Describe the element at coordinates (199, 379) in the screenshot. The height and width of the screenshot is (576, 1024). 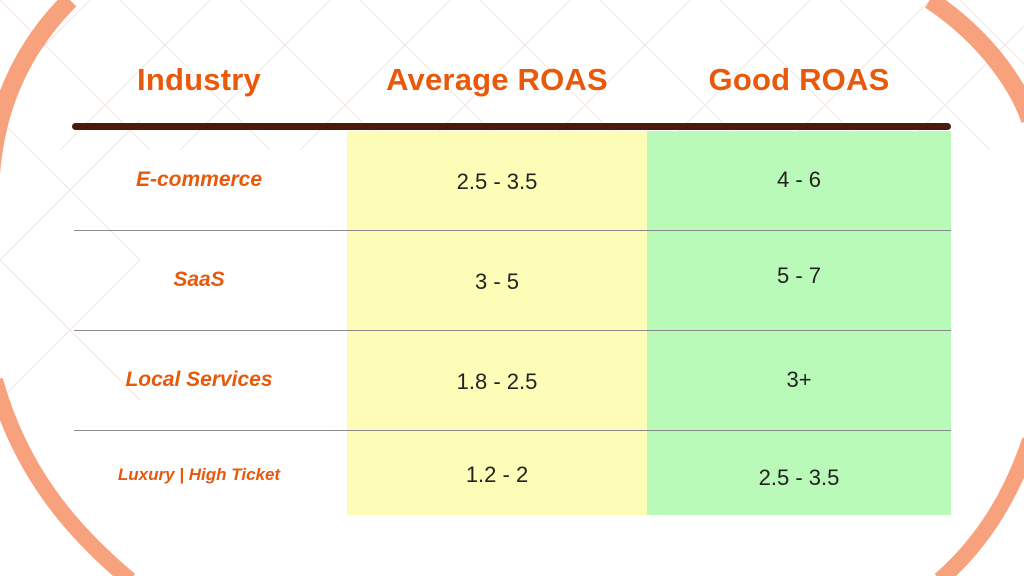
I see `industry-local-services: Local Services` at that location.